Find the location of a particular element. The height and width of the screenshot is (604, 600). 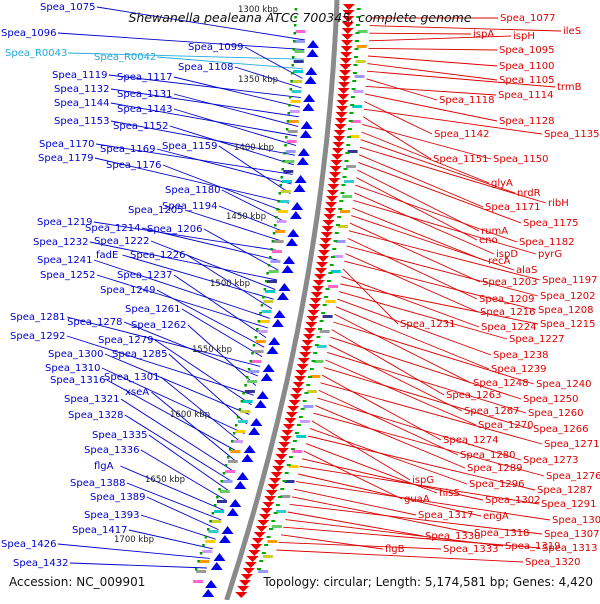

left-gene-label: Spea_1285 is located at coordinates (139, 354).